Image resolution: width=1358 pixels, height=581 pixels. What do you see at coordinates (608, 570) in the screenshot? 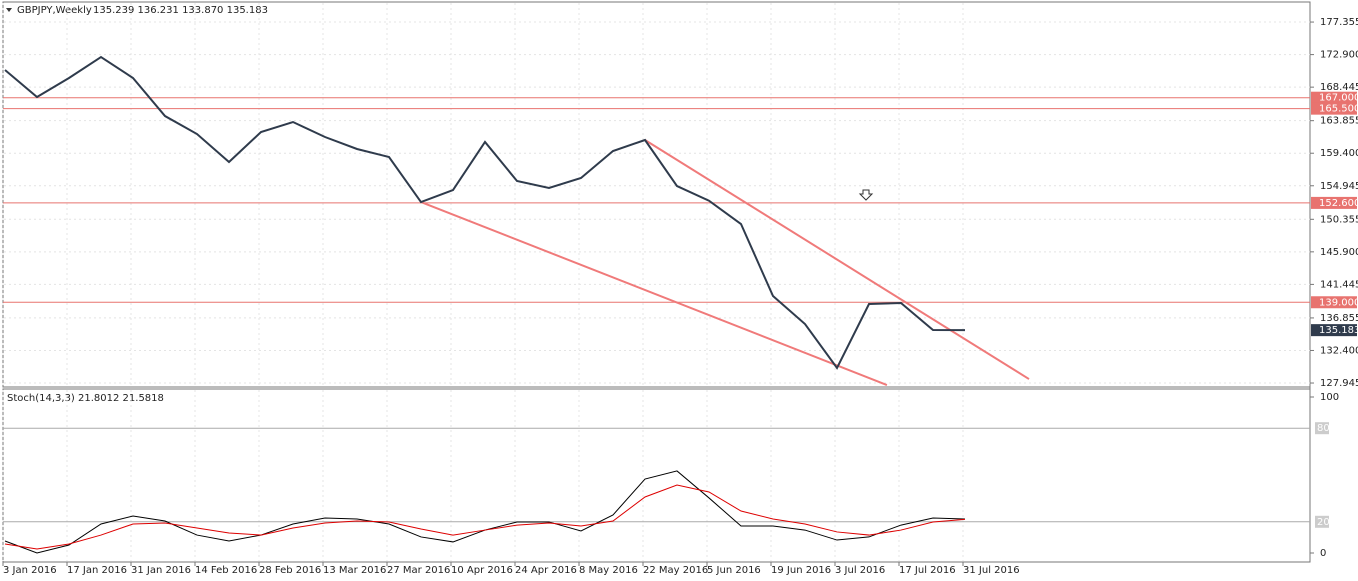
I see `x-tick-label: 8 May 2016` at bounding box center [608, 570].